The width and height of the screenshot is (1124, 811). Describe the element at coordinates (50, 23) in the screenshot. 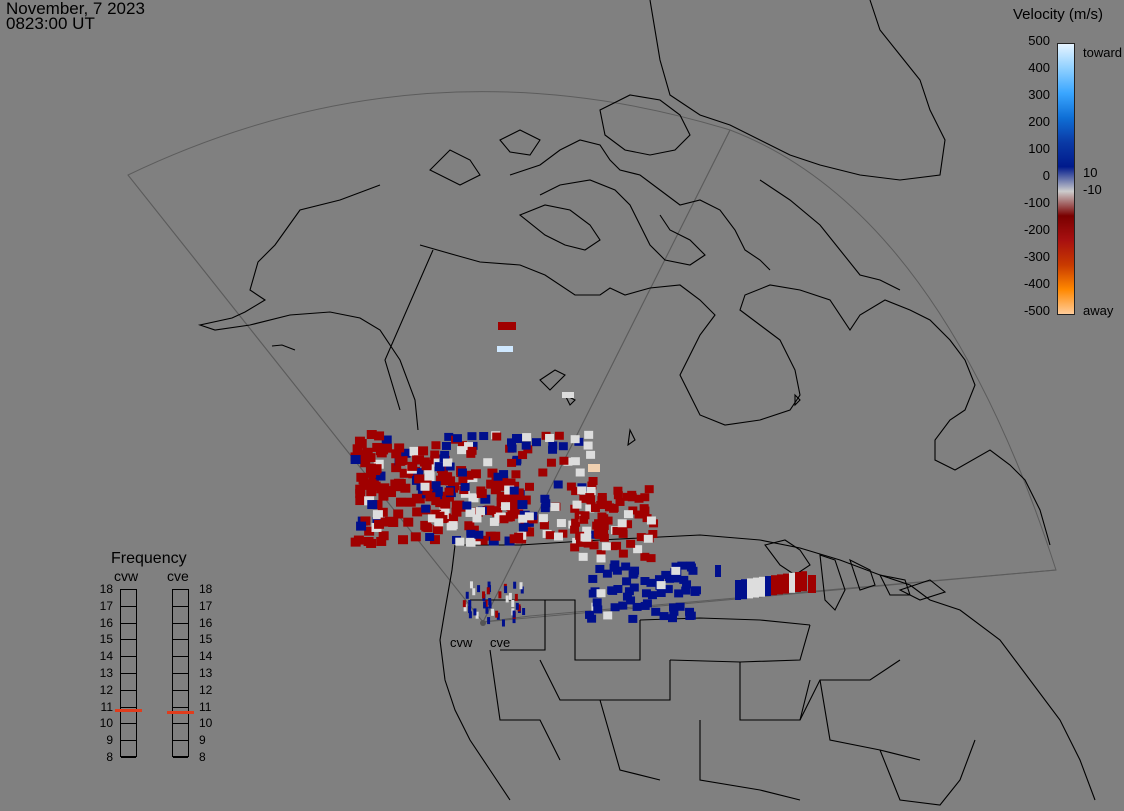

I see `time-label: 0823:00 UT` at that location.